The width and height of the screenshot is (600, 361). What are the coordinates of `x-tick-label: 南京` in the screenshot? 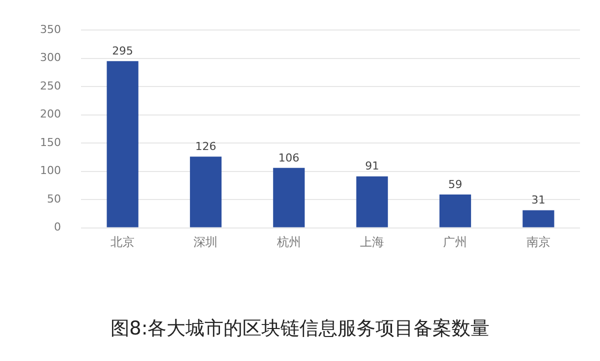 It's located at (538, 242).